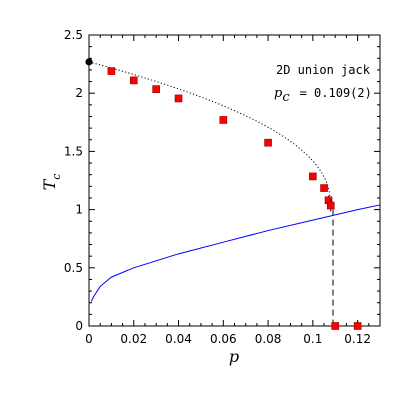 Image resolution: width=415 pixels, height=415 pixels. What do you see at coordinates (133, 339) in the screenshot?
I see `x-tick-label: 0.02` at bounding box center [133, 339].